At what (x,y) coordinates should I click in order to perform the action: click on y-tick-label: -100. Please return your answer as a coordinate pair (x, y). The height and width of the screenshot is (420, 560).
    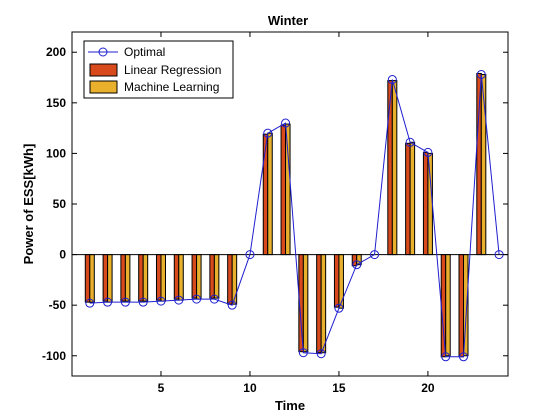
    Looking at the image, I should click on (54, 356).